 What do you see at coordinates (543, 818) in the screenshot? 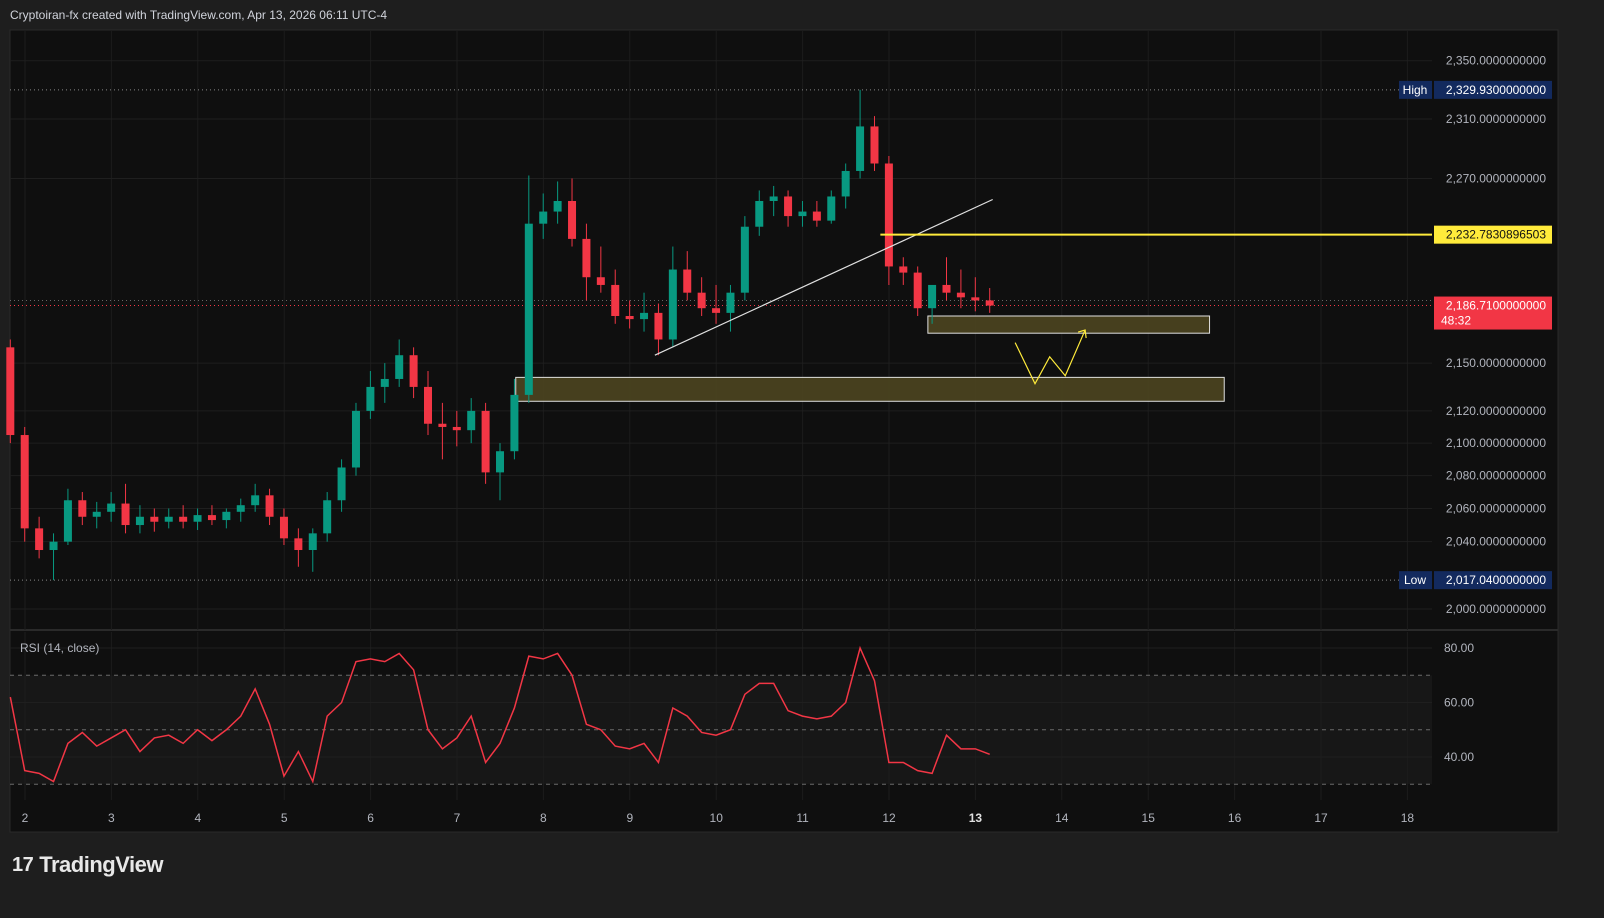
I see `time-axis-label: 8` at bounding box center [543, 818].